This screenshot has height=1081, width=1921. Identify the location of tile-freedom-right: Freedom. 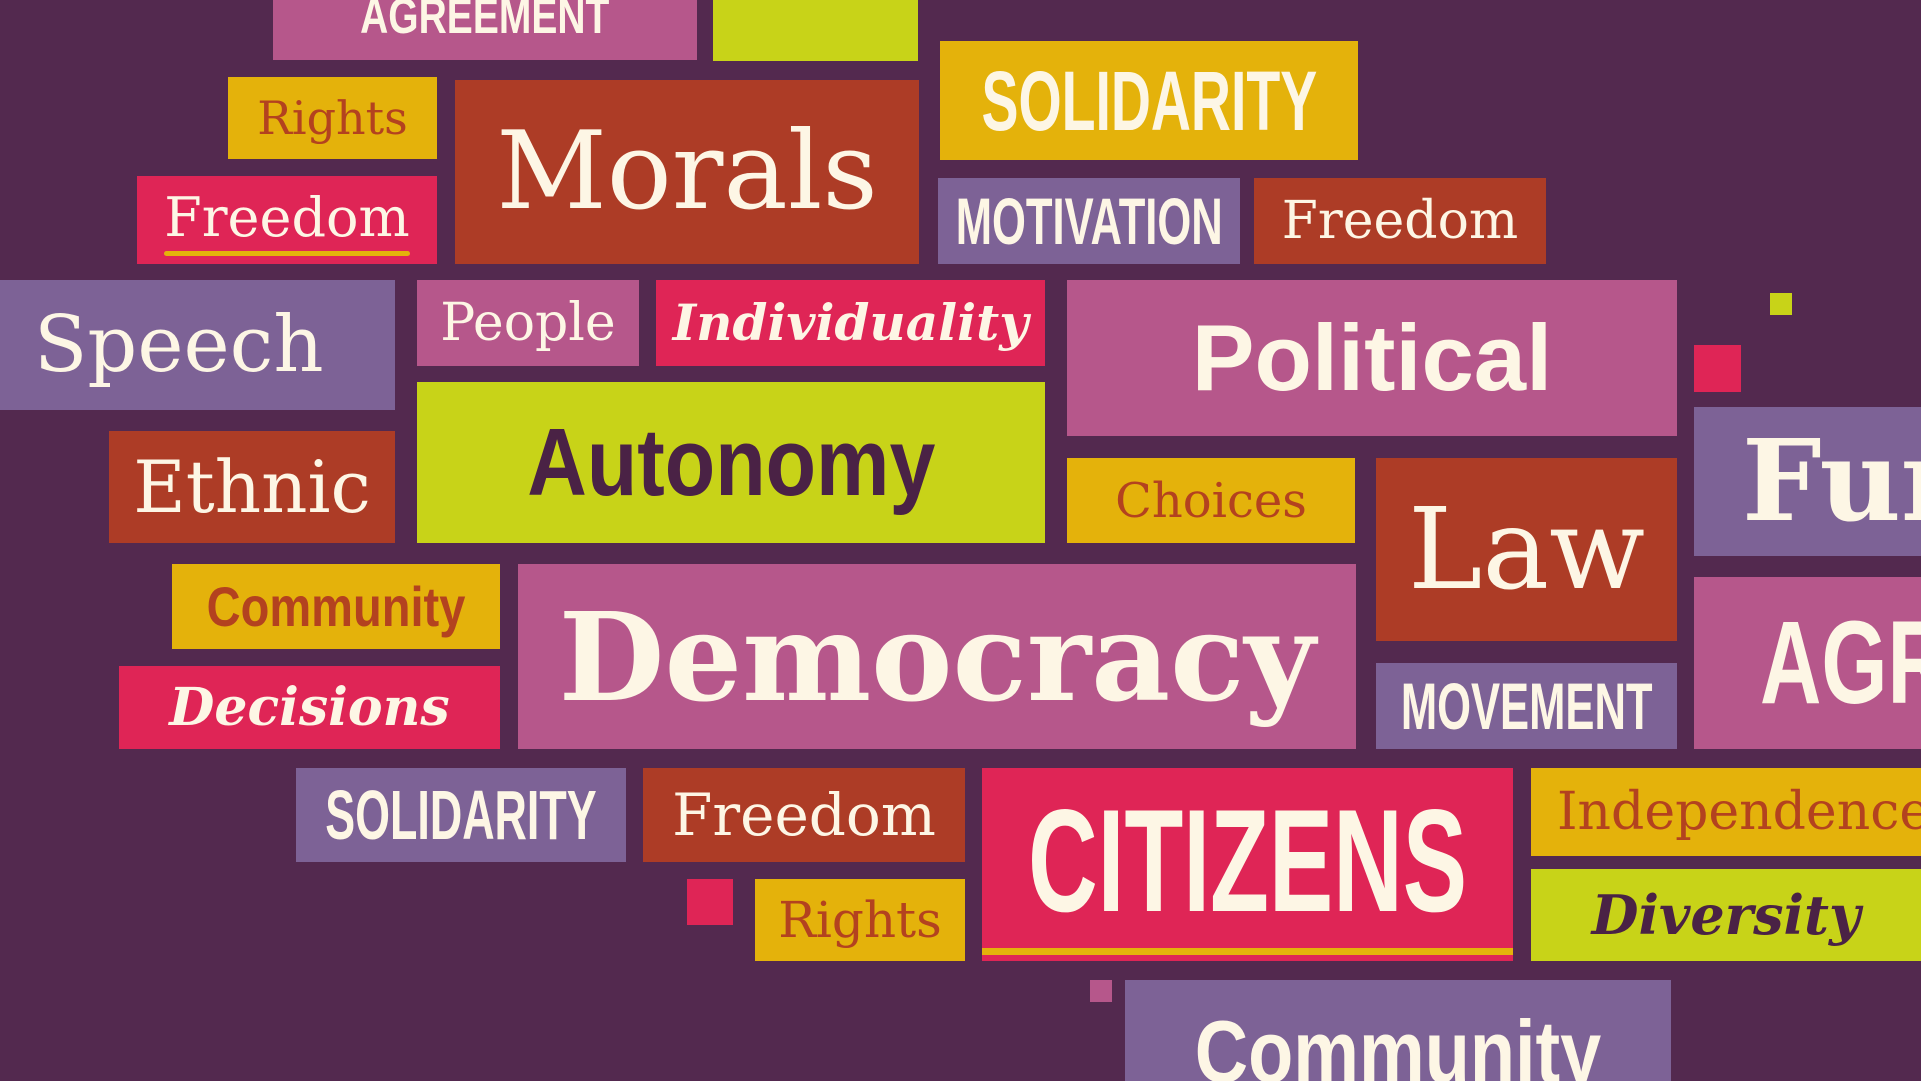
(1400, 221).